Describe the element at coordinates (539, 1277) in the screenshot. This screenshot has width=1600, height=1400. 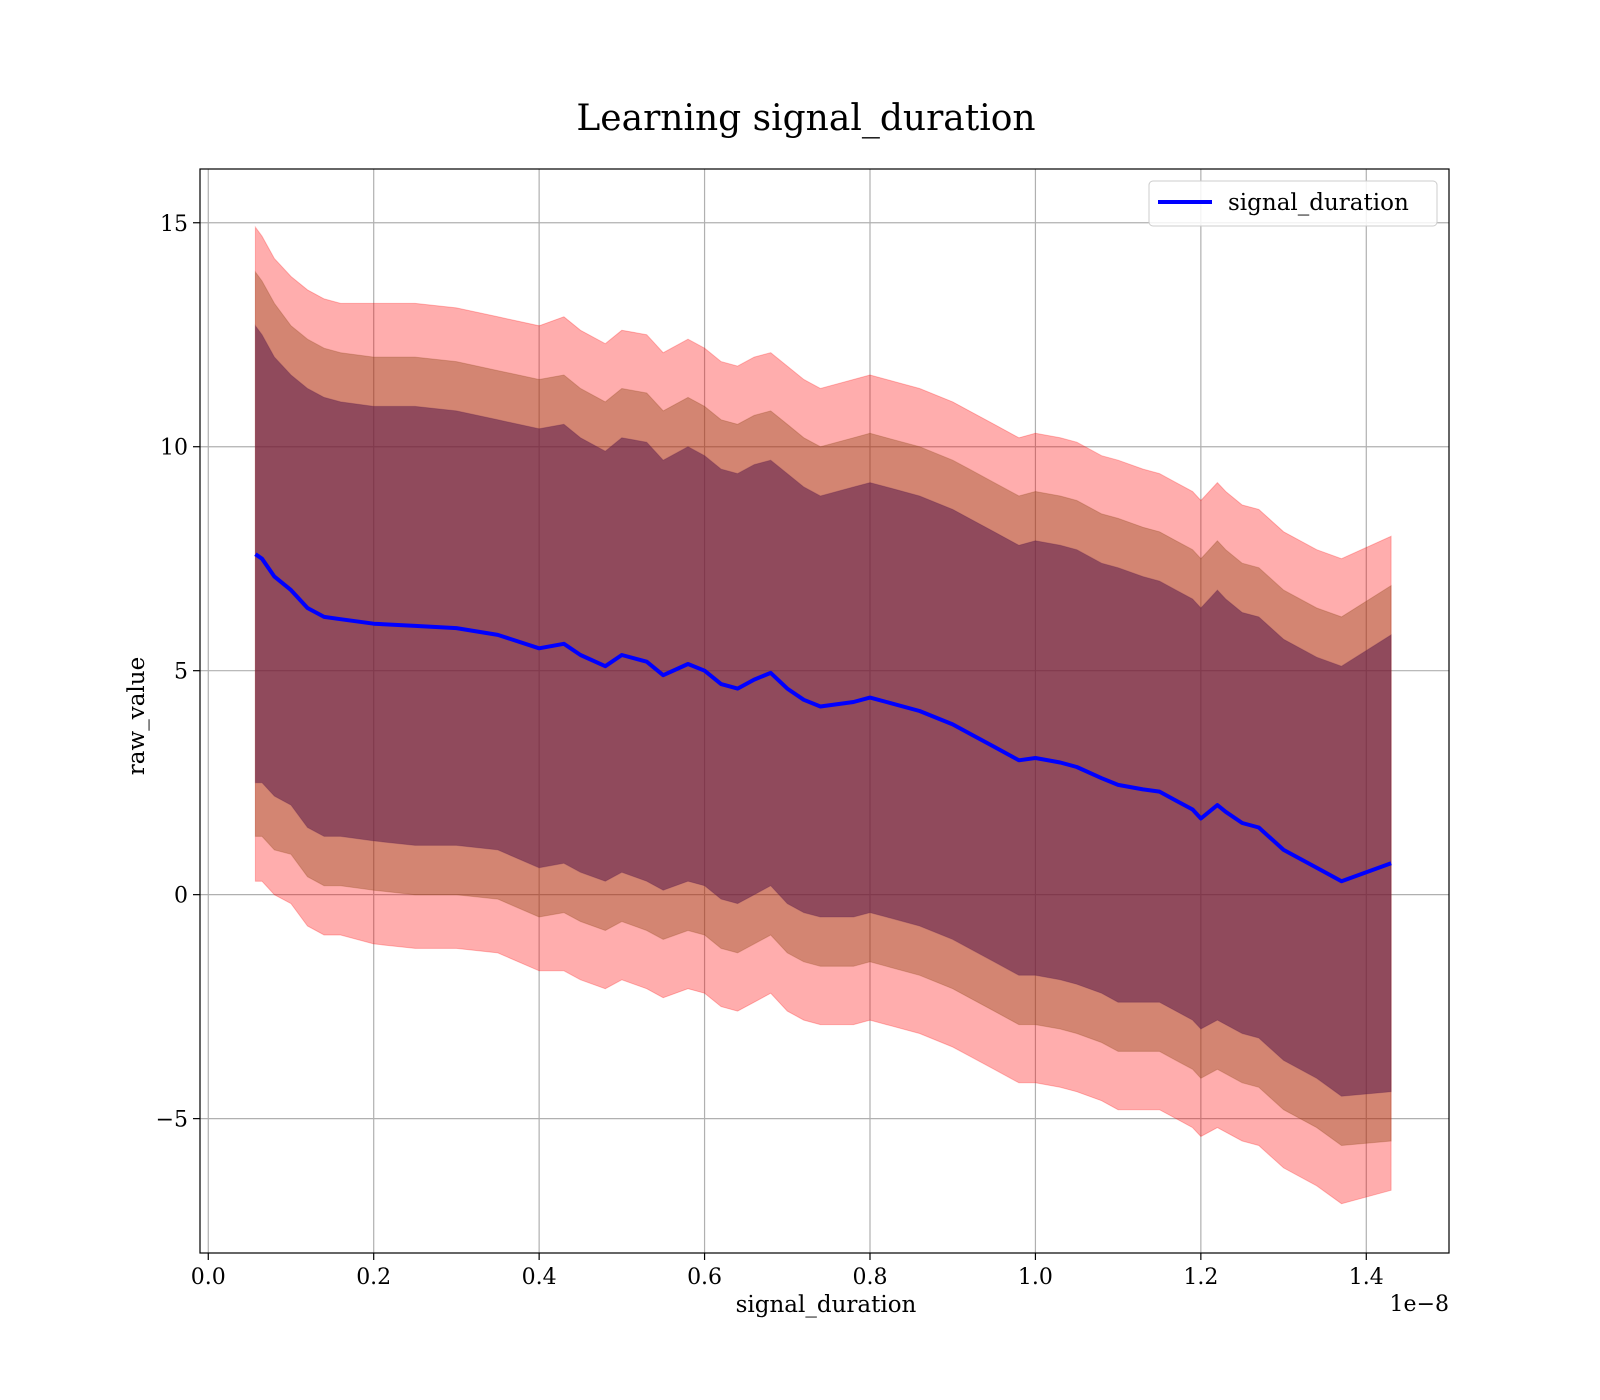
I see `x-tick-label: 0.4` at that location.